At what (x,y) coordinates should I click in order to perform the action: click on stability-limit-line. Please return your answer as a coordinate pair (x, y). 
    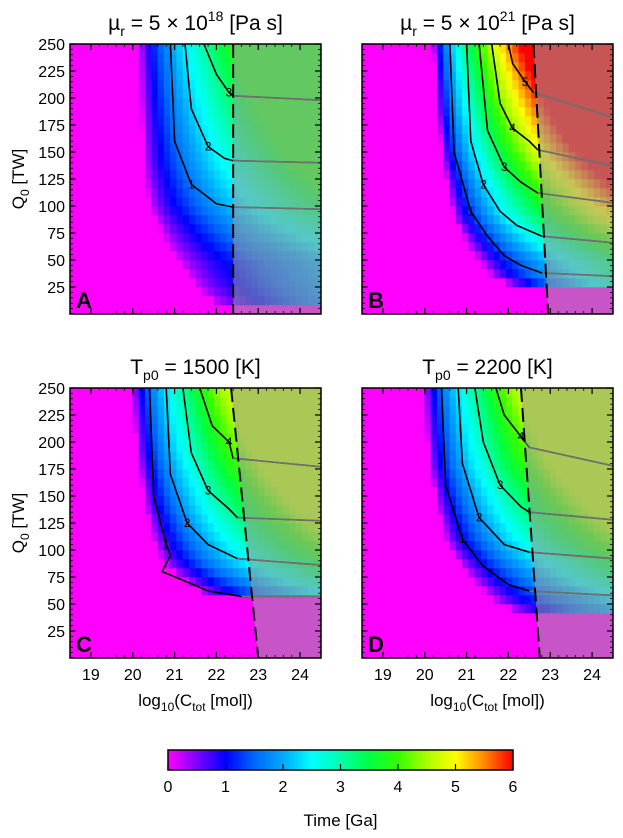
    Looking at the image, I should click on (530, 523).